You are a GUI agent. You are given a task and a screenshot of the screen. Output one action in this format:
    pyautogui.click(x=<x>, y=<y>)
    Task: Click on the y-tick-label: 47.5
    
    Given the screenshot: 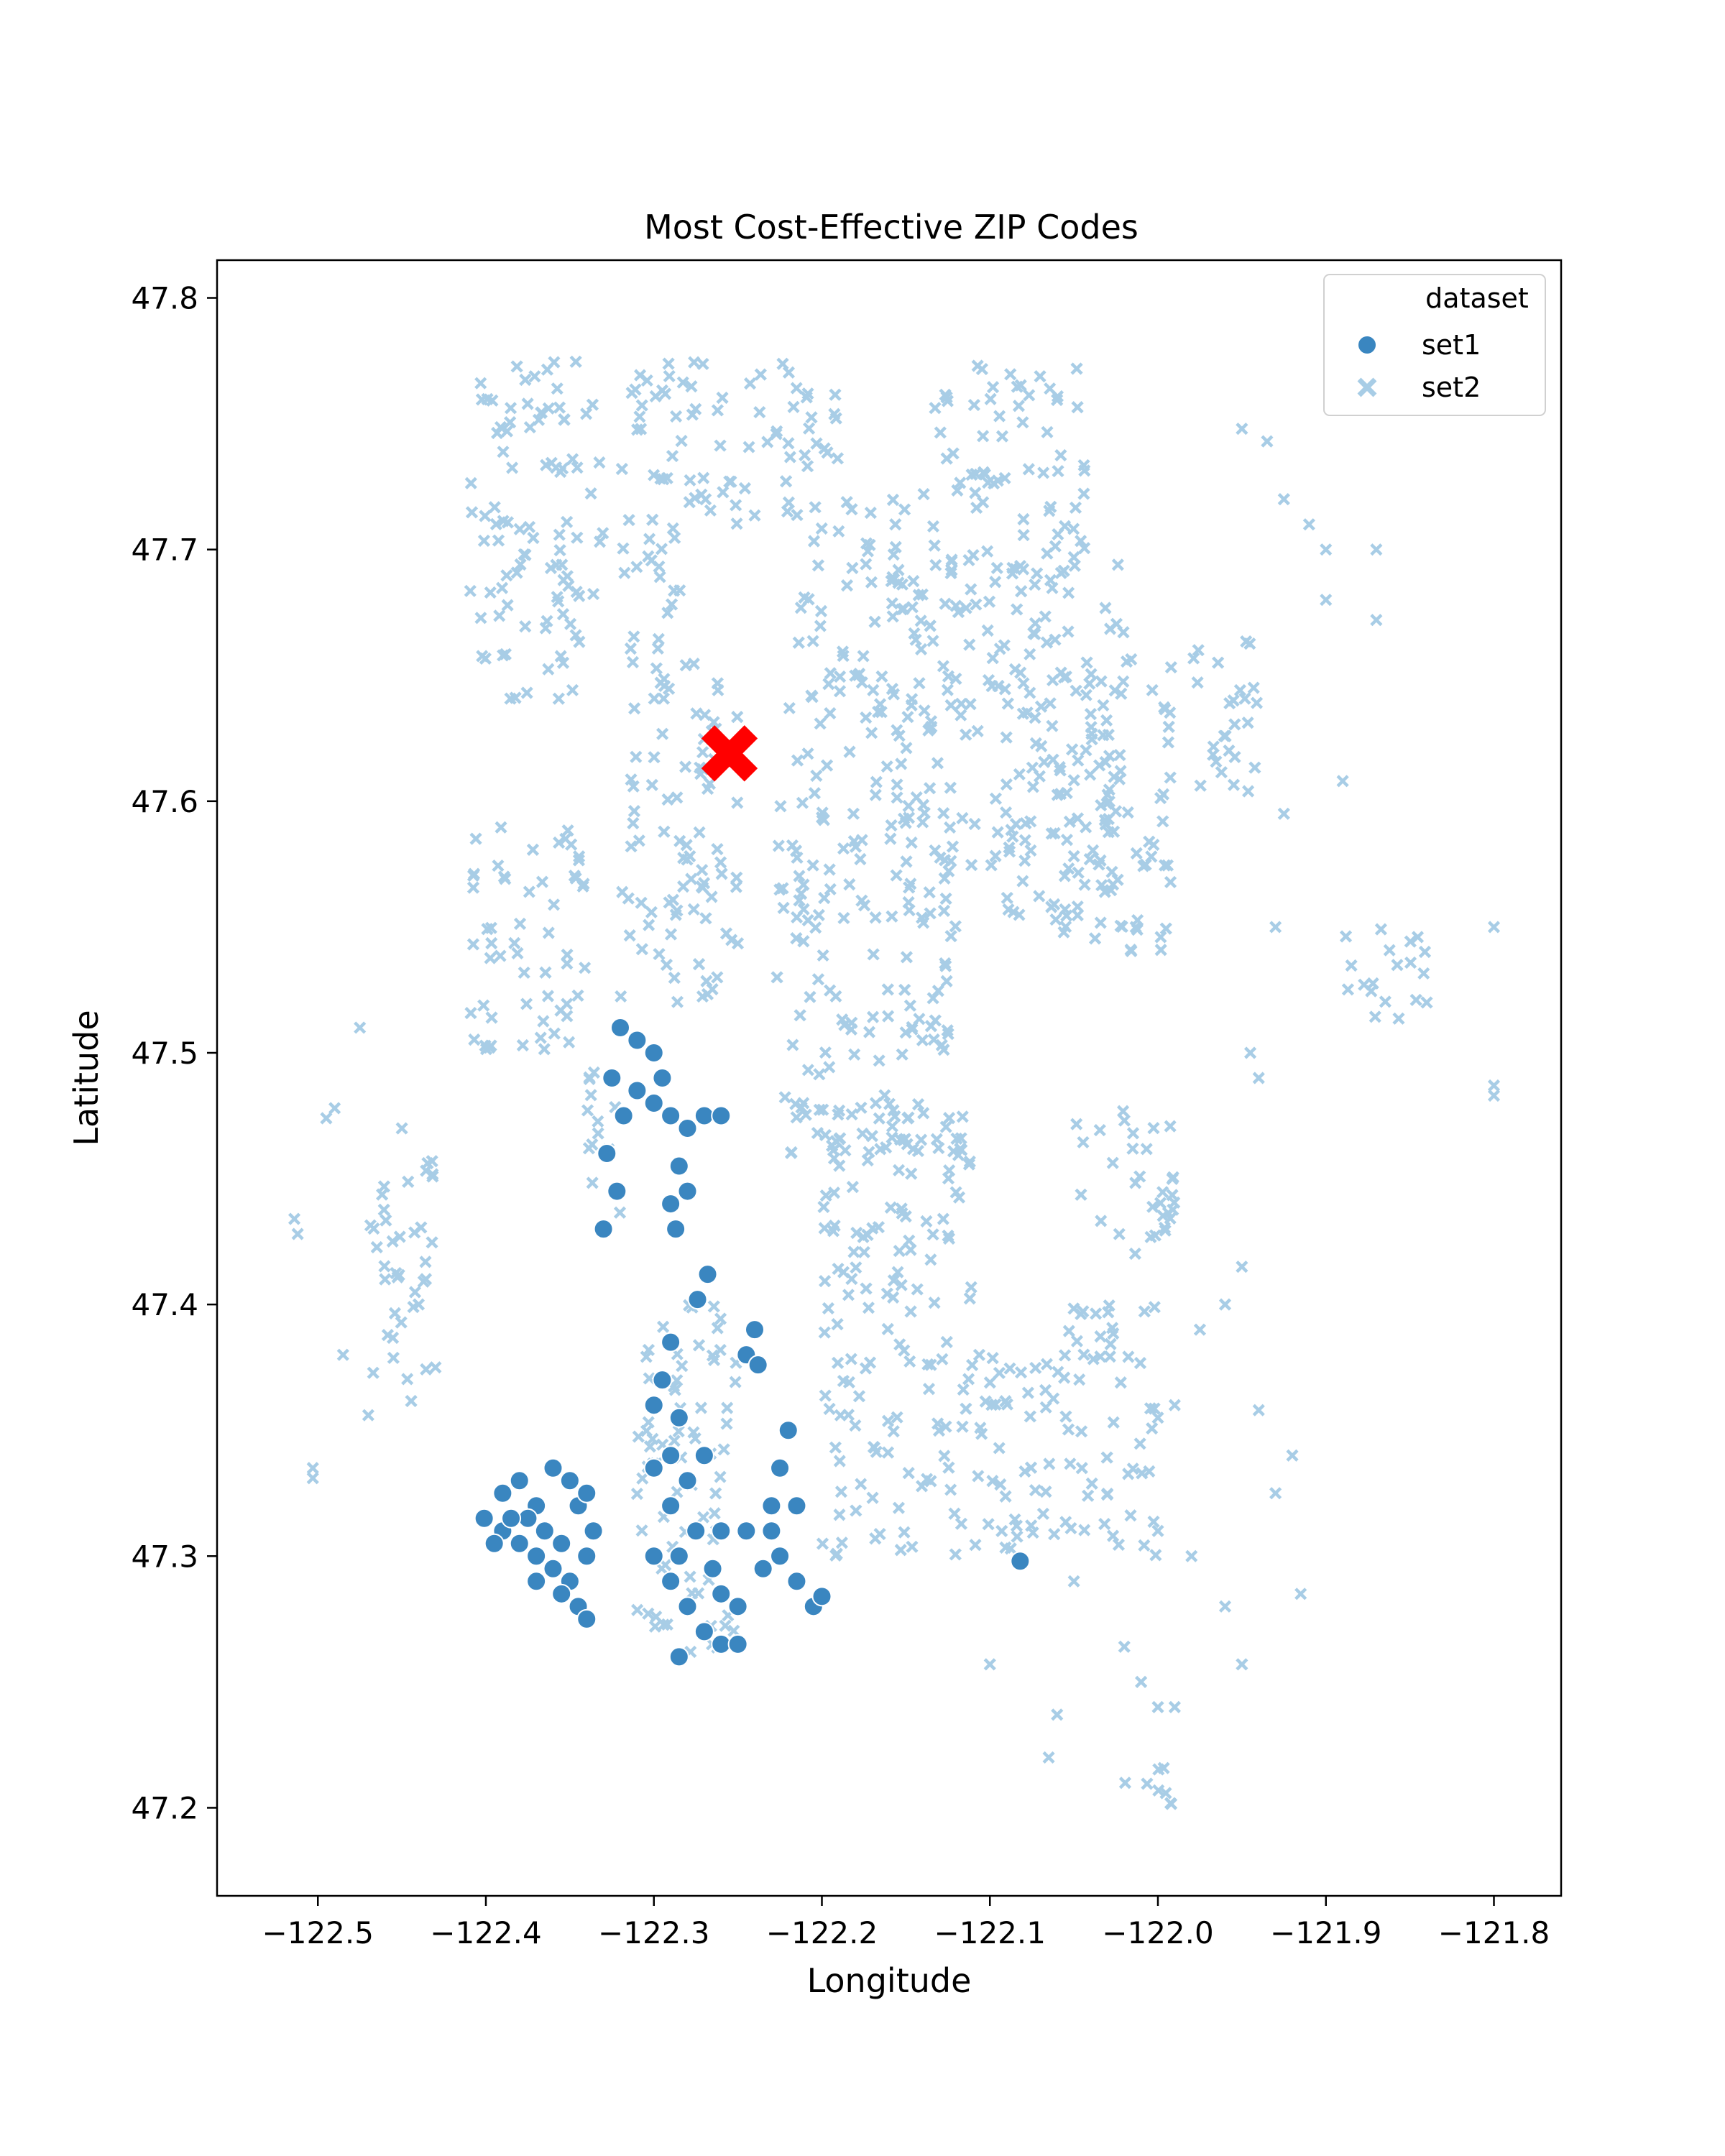 What is the action you would take?
    pyautogui.click(x=164, y=1053)
    